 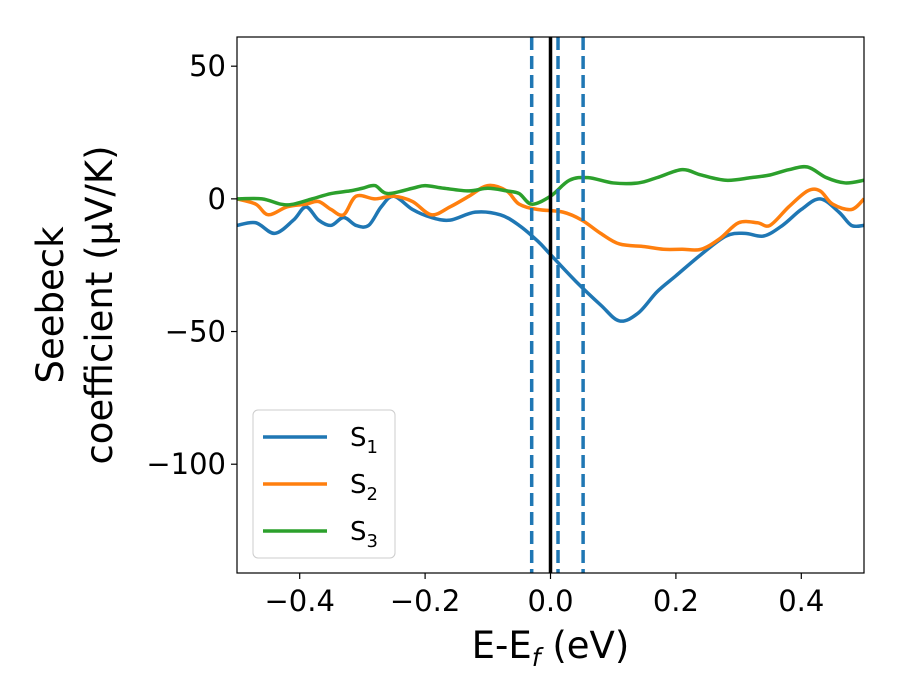 I want to click on series-line-s1, so click(x=550, y=258).